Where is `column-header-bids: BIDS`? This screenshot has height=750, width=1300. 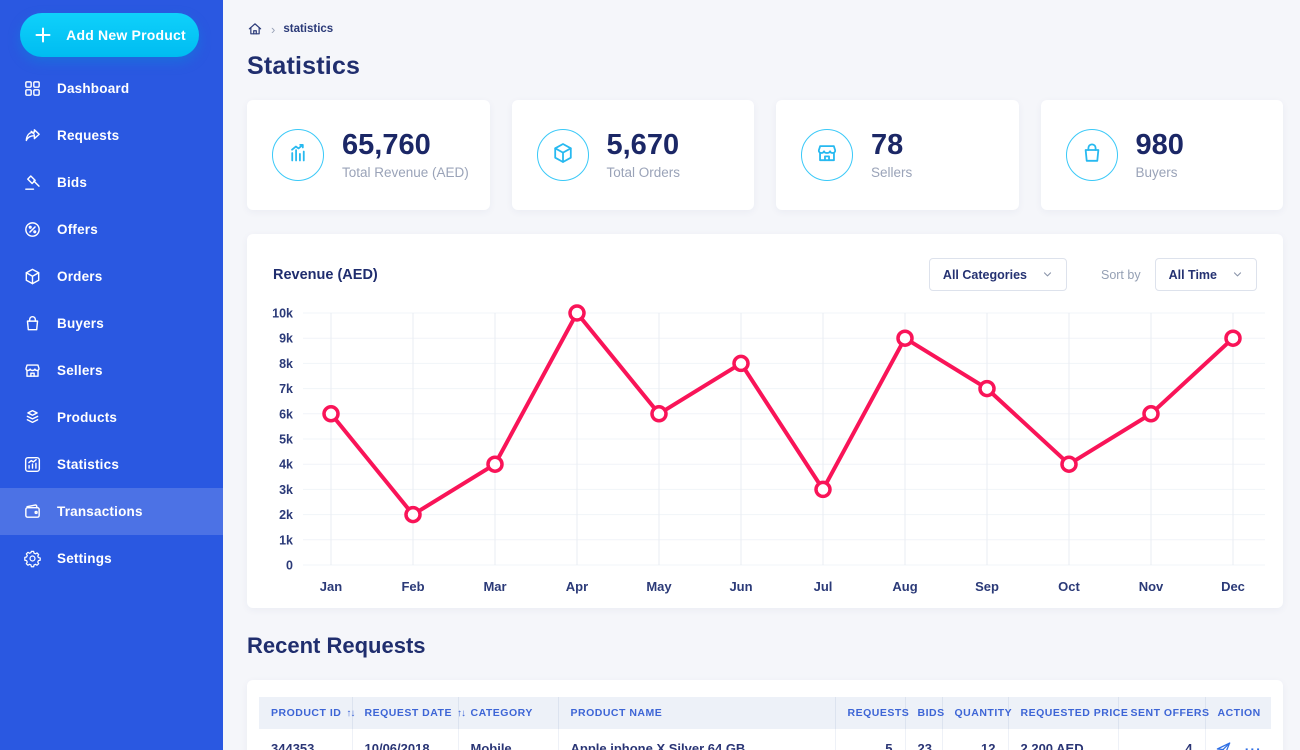 column-header-bids: BIDS is located at coordinates (925, 713).